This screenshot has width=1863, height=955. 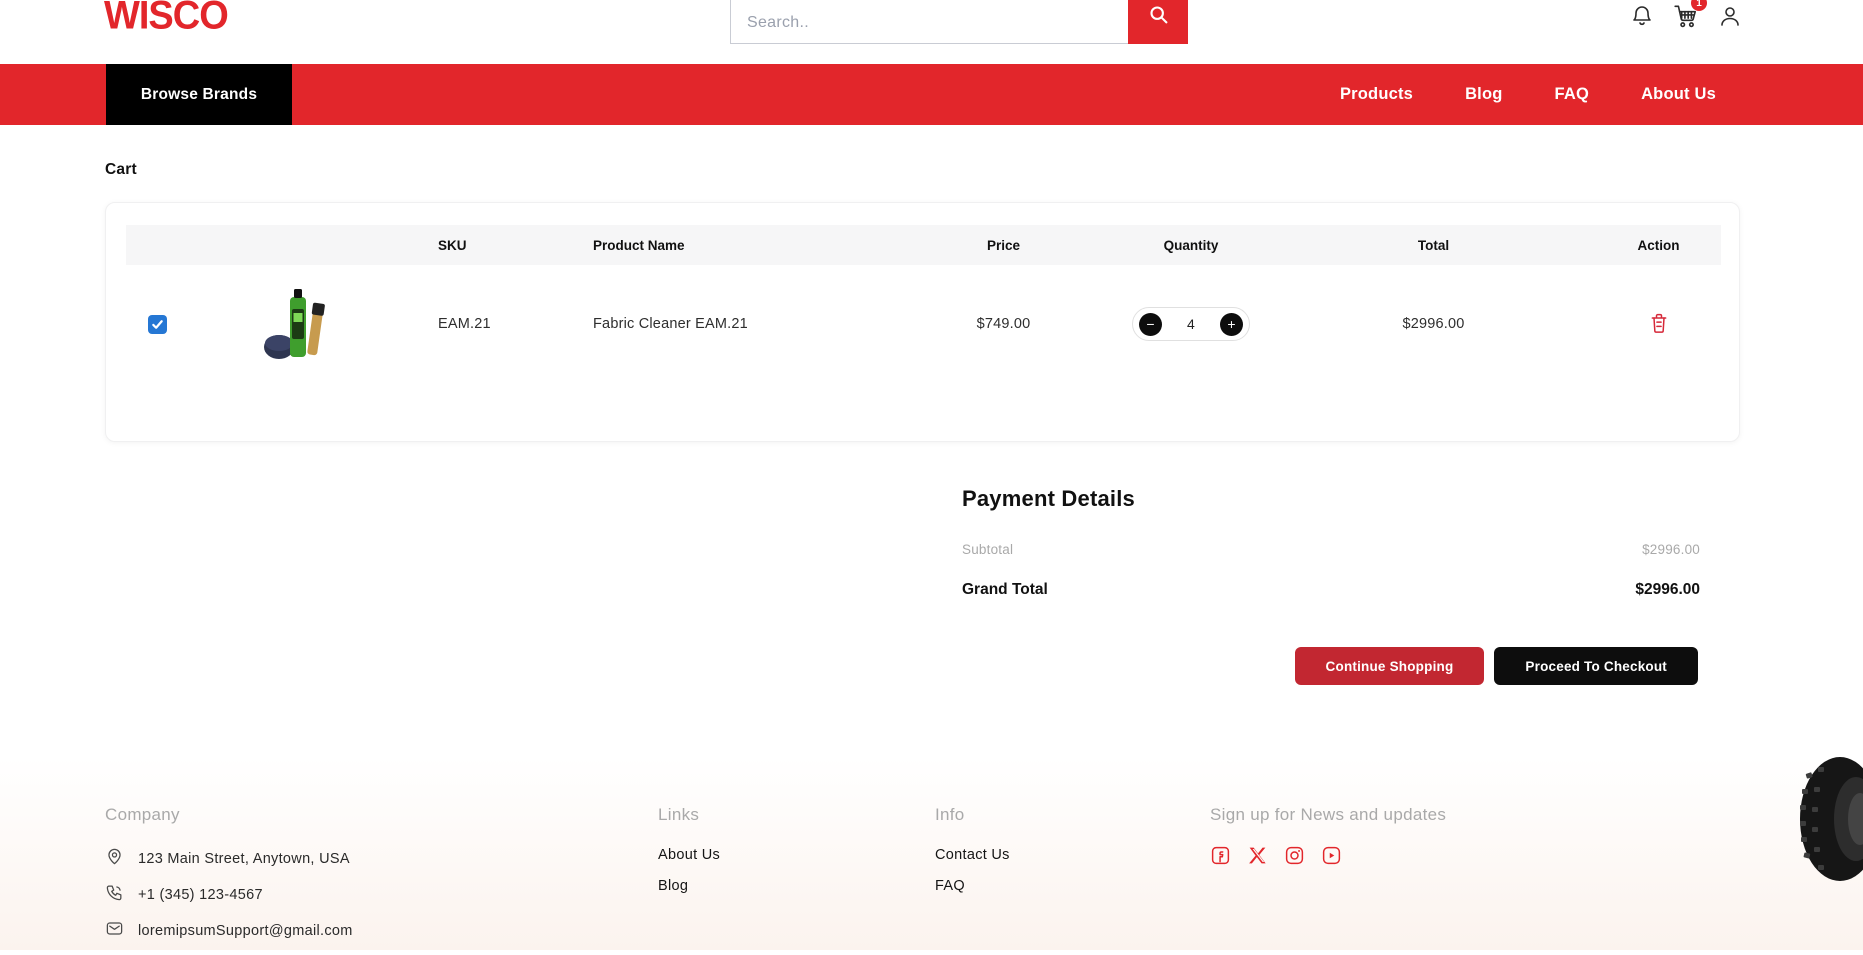 What do you see at coordinates (1158, 16) in the screenshot?
I see `search-icon` at bounding box center [1158, 16].